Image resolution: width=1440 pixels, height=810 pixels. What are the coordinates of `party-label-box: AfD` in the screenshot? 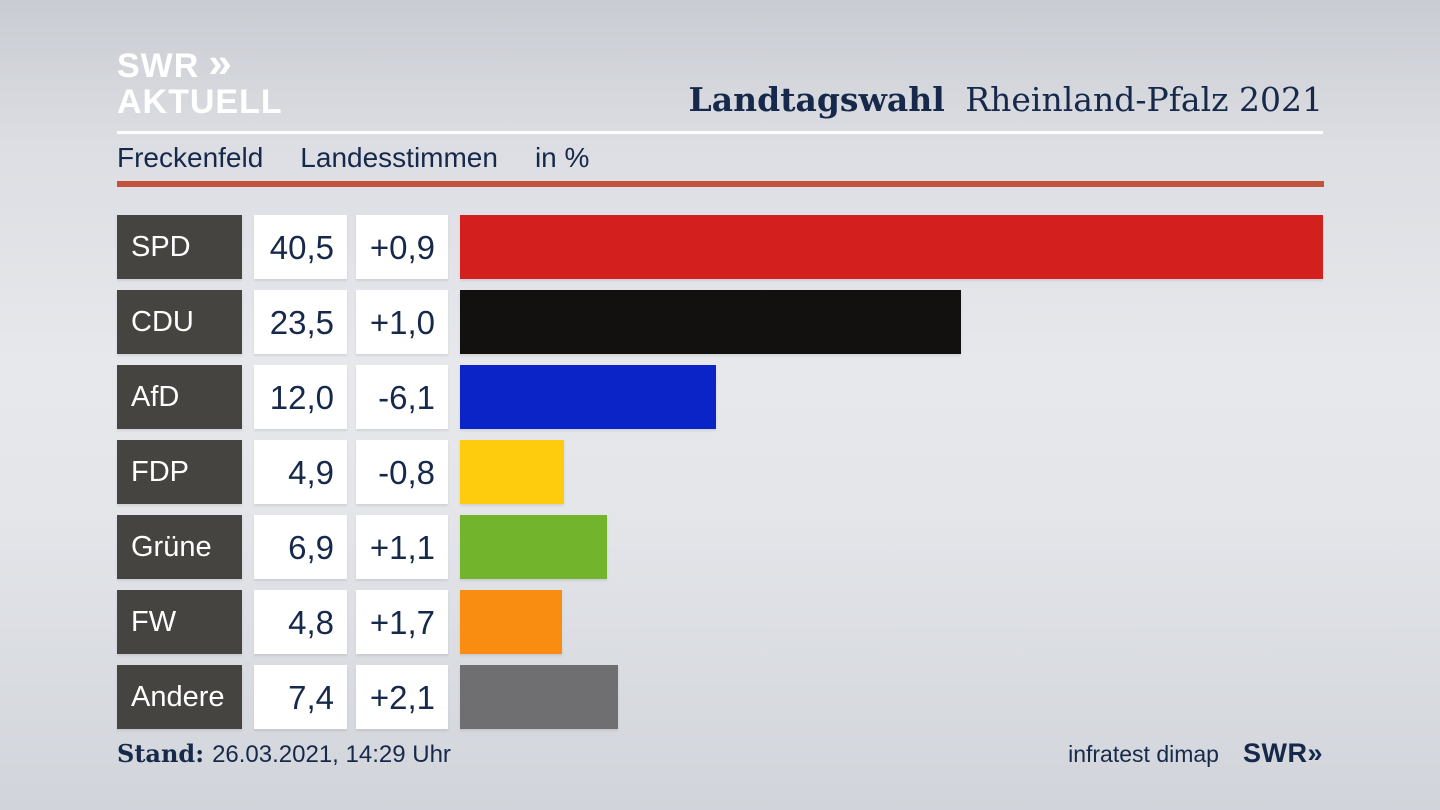 It's located at (179, 397).